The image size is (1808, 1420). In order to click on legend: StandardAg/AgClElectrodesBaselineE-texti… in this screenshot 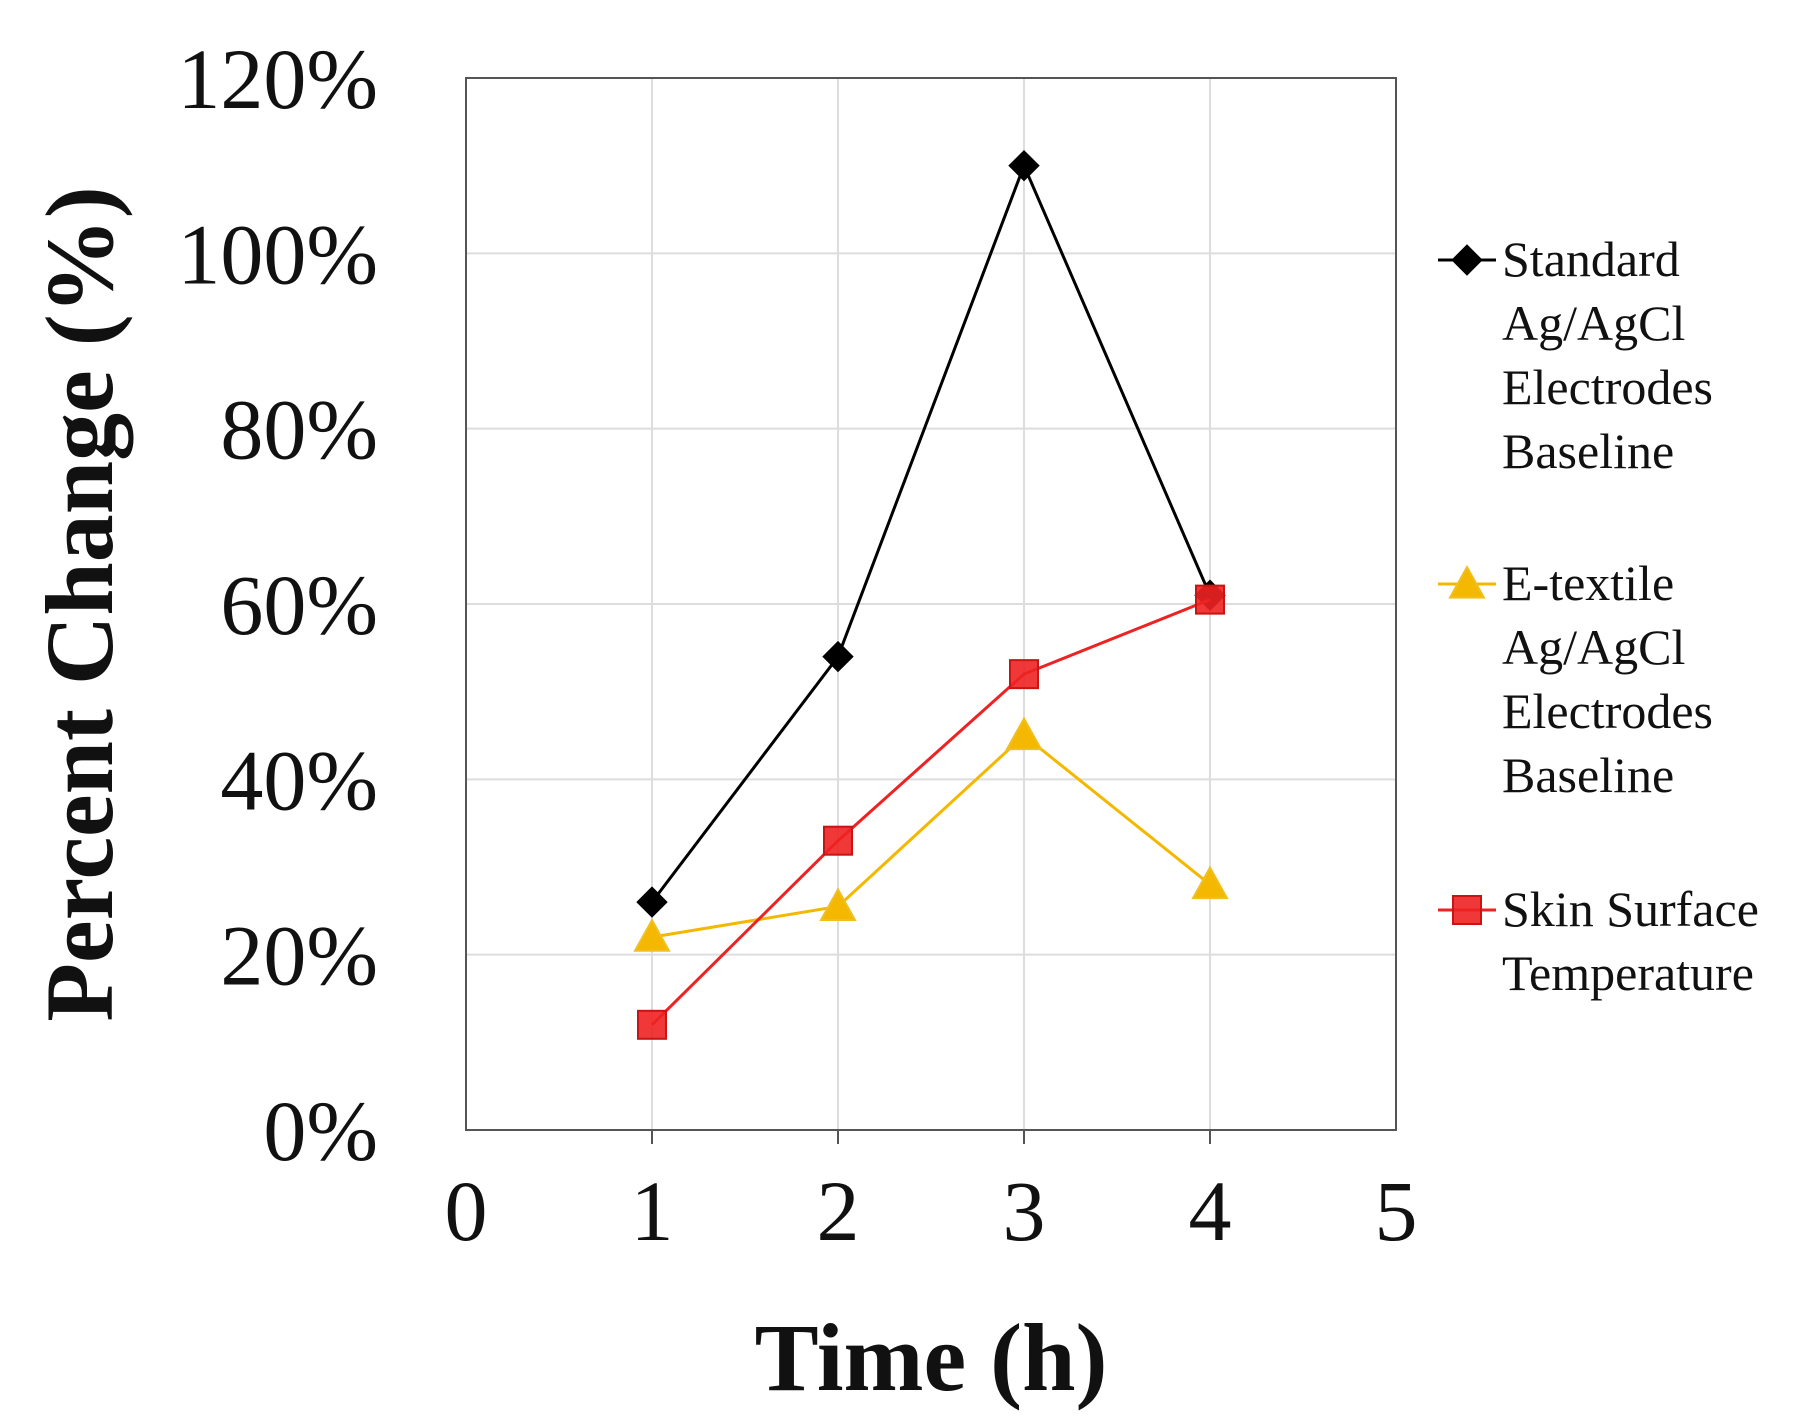, I will do `click(1598, 616)`.